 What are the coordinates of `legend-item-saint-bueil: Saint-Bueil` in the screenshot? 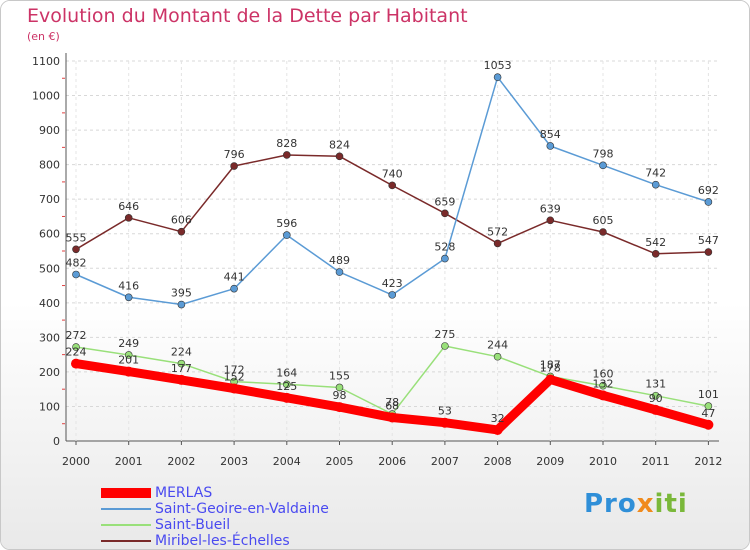 It's located at (215, 525).